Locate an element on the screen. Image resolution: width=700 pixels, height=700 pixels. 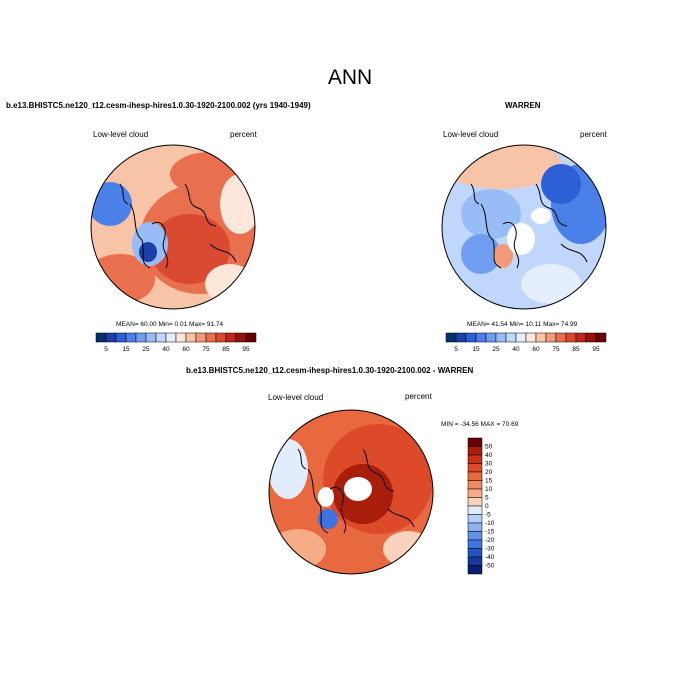
panel-3-colorbar-tick-label: 30 is located at coordinates (489, 464).